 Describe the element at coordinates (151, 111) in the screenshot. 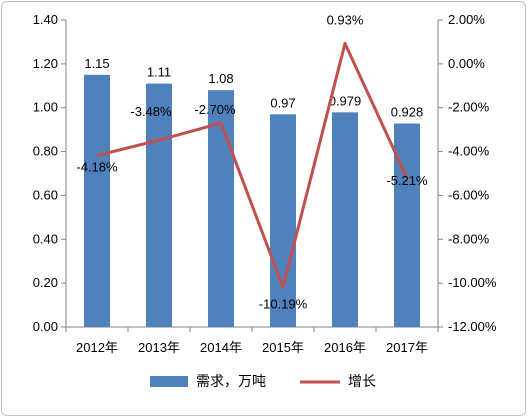

I see `line-data-label: -3.48%` at that location.